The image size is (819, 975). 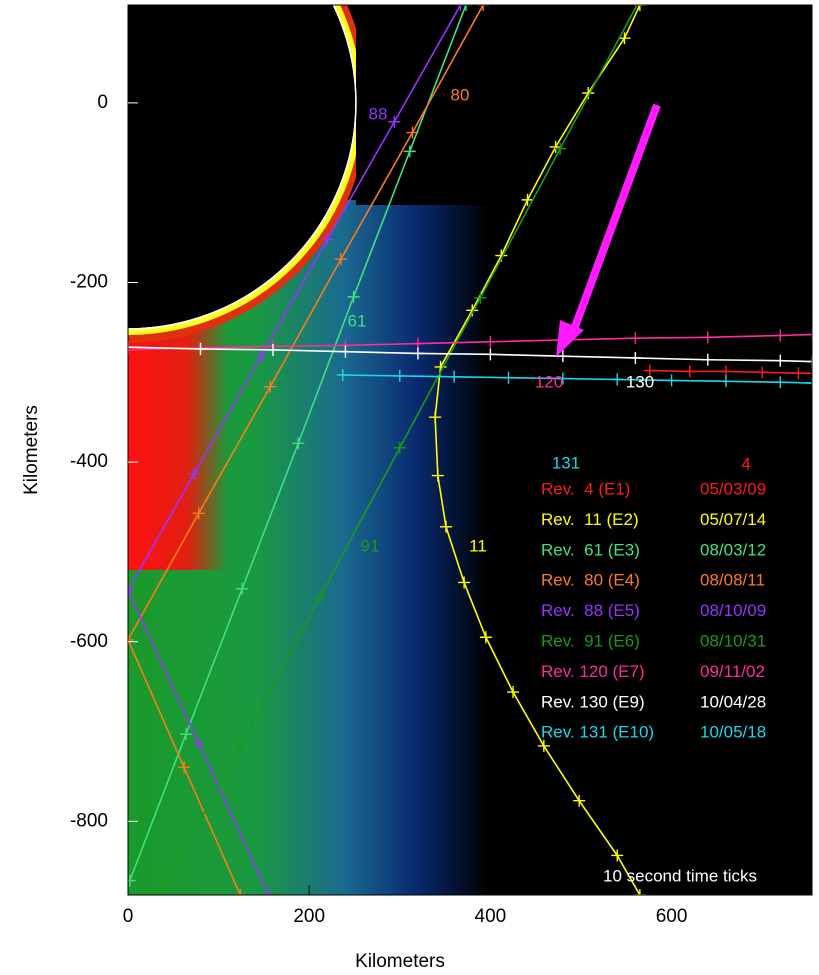 What do you see at coordinates (733, 549) in the screenshot?
I see `legend-date: 08/03/12` at bounding box center [733, 549].